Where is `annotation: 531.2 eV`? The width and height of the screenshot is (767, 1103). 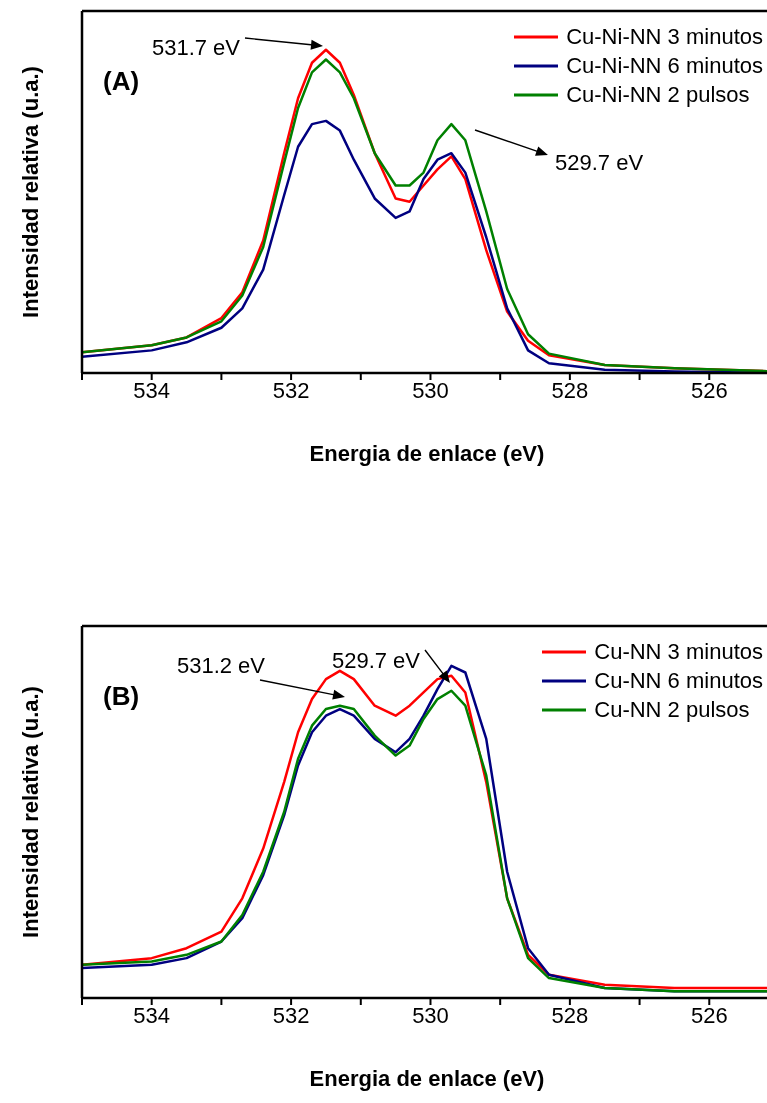
annotation: 531.2 eV is located at coordinates (221, 665).